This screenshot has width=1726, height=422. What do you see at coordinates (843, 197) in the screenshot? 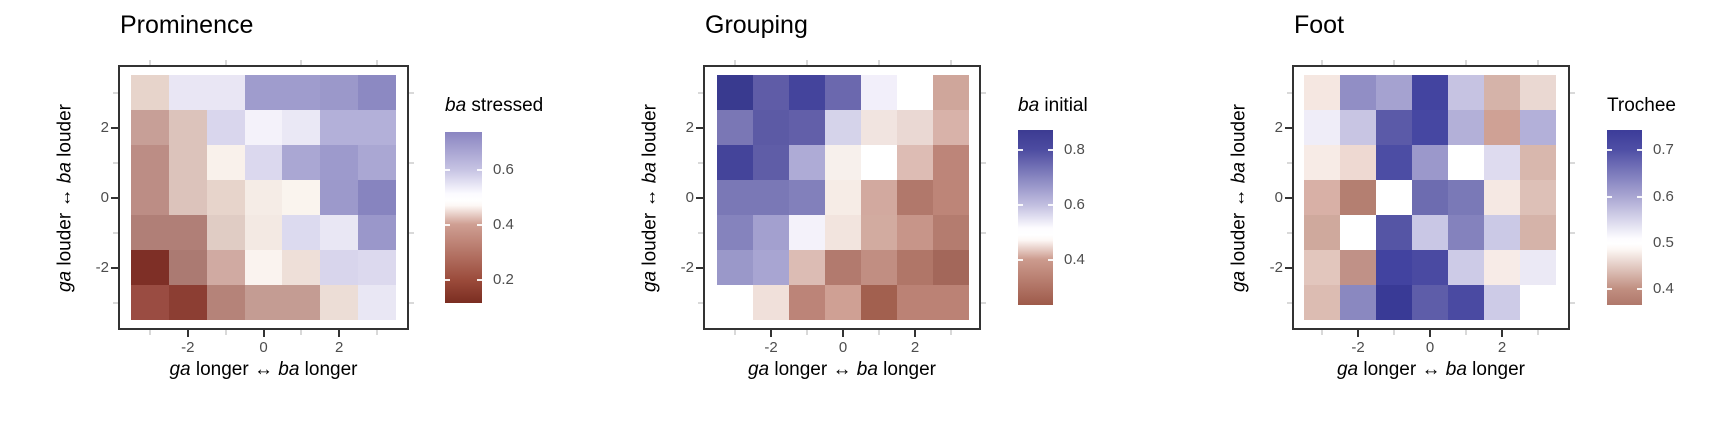
I see `heatmap-grid` at bounding box center [843, 197].